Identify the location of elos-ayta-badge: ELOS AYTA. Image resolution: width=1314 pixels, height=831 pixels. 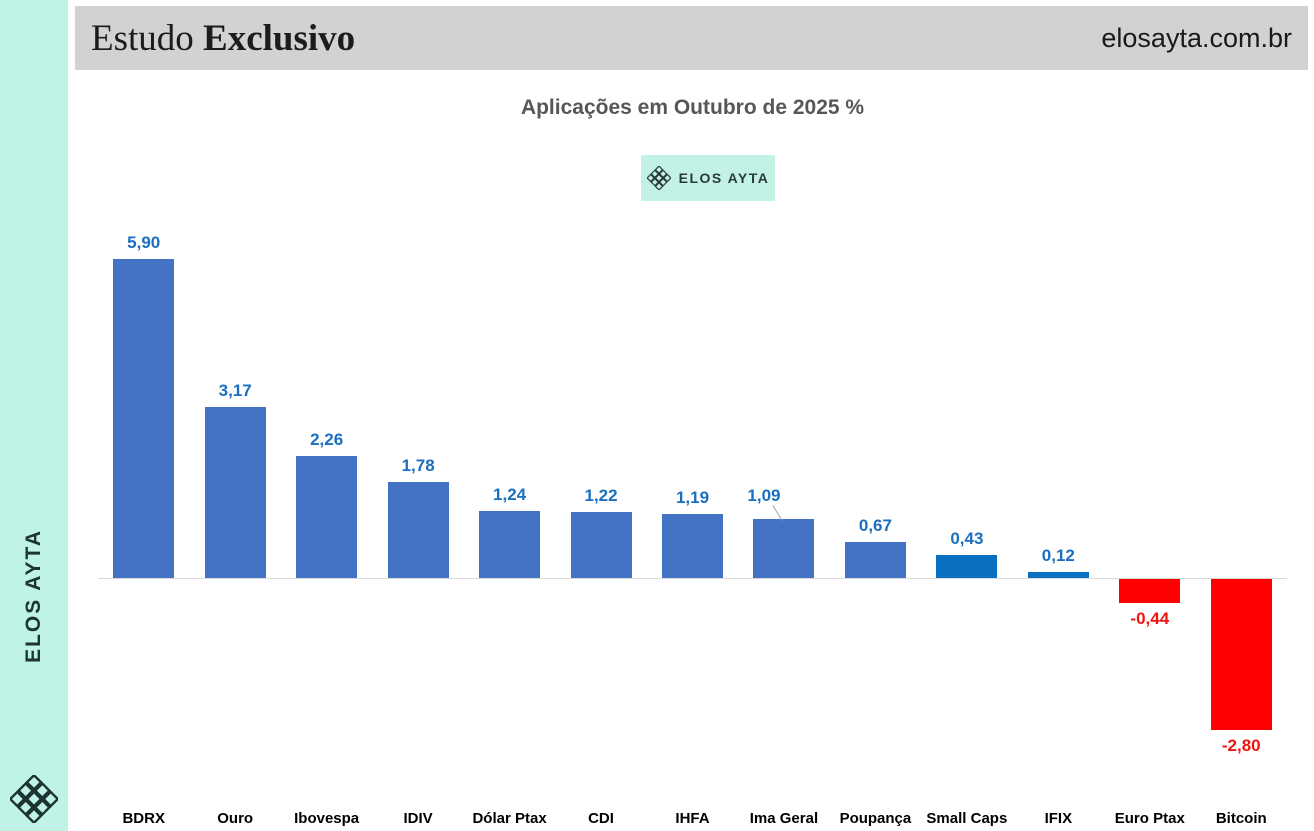
(708, 178).